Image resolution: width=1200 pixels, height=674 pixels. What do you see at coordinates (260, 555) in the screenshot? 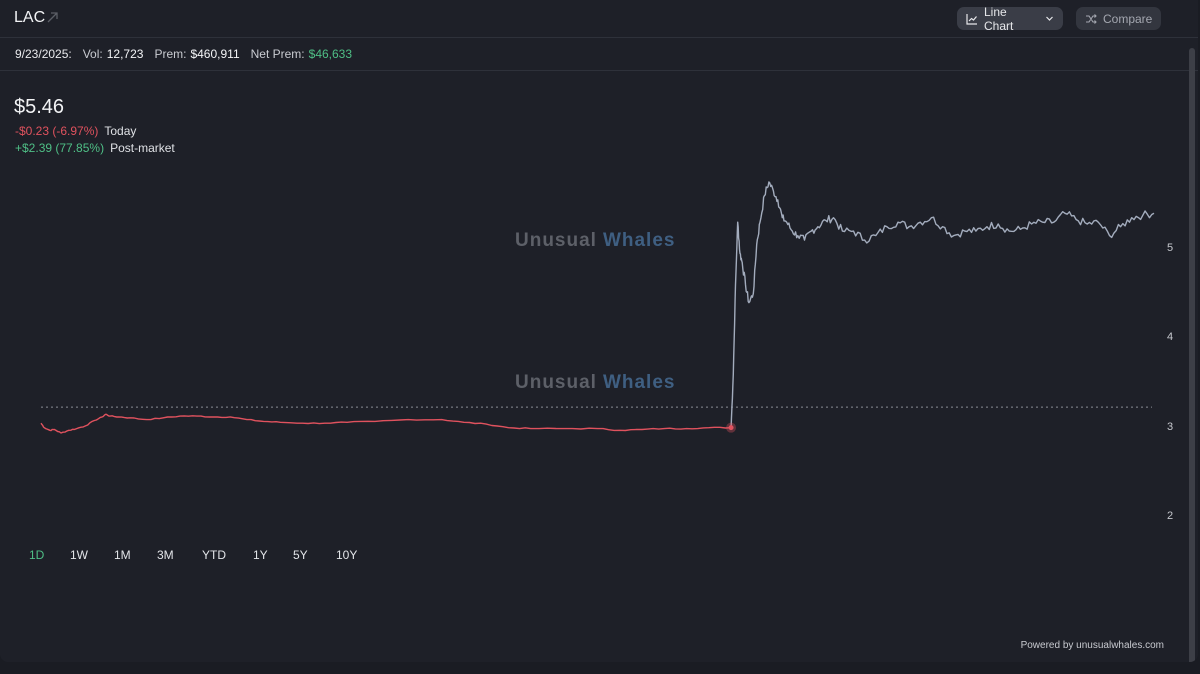
I see `timeframe-1y: 1Y` at bounding box center [260, 555].